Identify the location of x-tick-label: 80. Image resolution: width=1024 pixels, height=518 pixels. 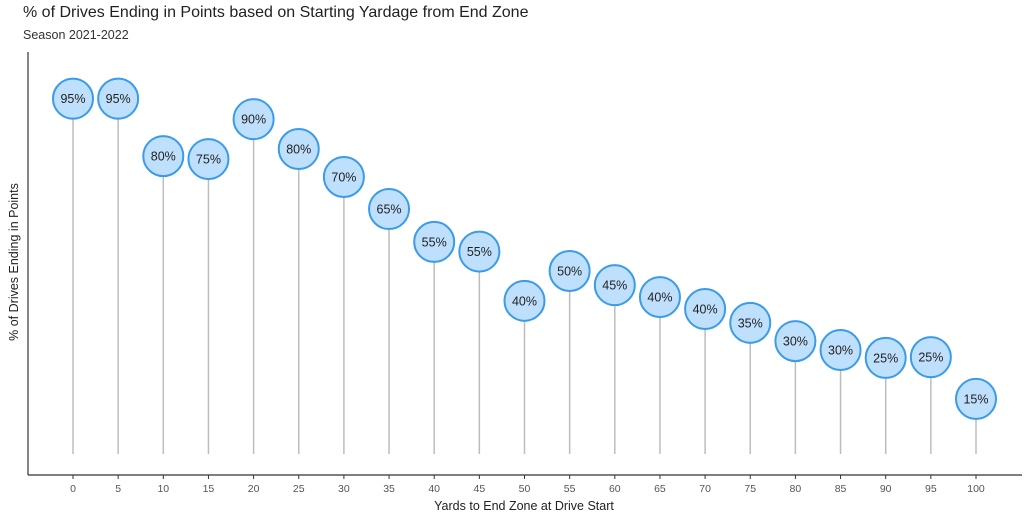
(796, 489).